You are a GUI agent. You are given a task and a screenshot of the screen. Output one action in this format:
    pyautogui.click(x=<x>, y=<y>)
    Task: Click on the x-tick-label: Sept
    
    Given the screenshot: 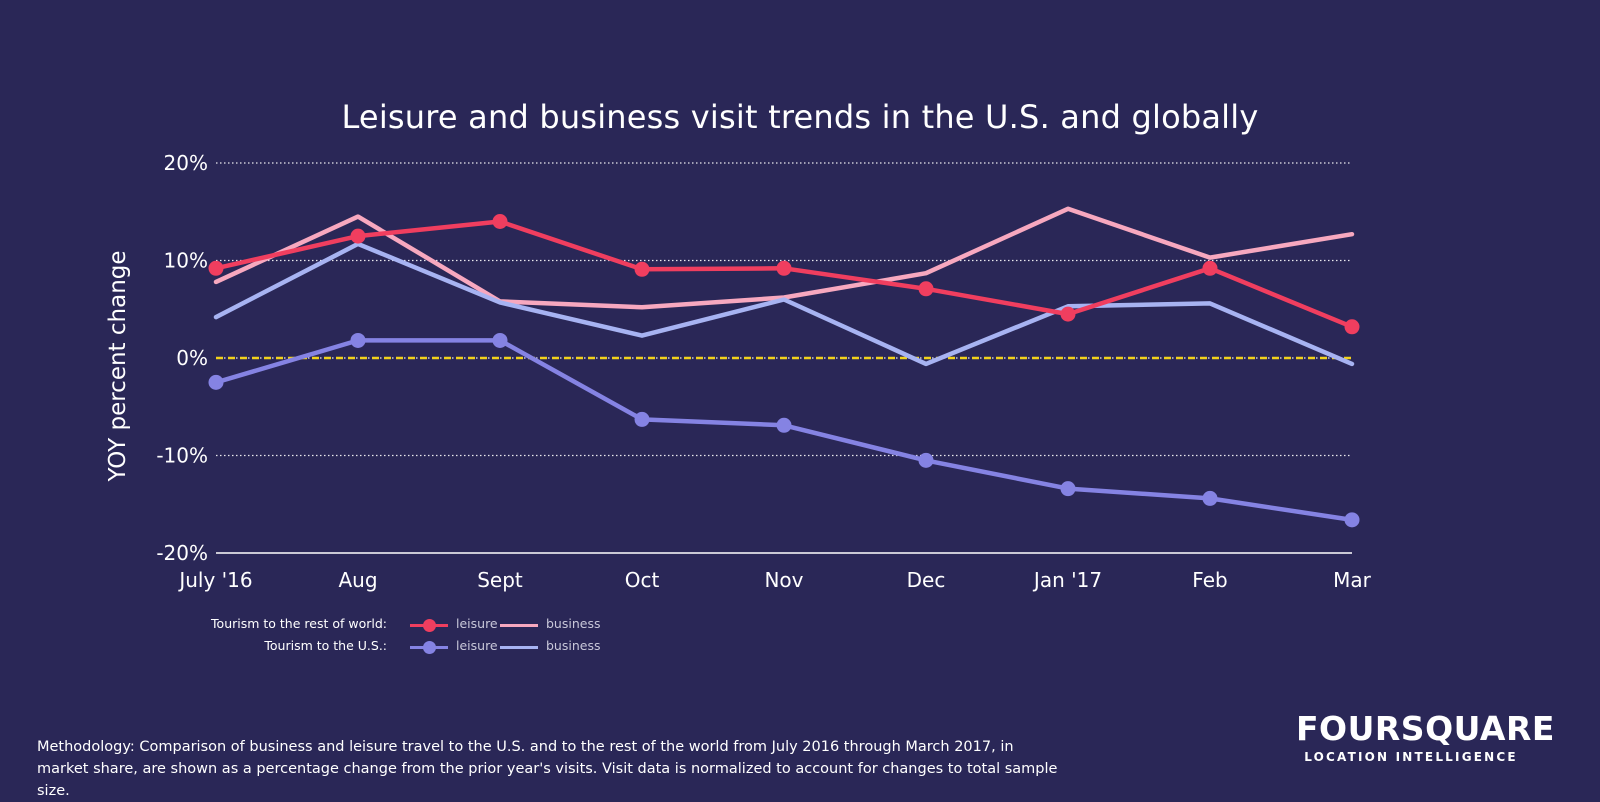 What is the action you would take?
    pyautogui.click(x=500, y=580)
    